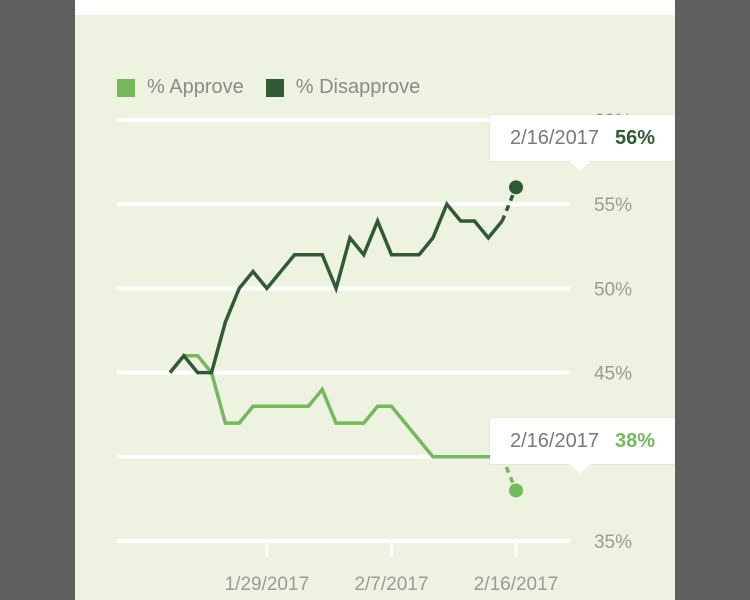 Image resolution: width=750 pixels, height=600 pixels. Describe the element at coordinates (391, 584) in the screenshot. I see `x-tick-label-38: 2/7/2017` at that location.